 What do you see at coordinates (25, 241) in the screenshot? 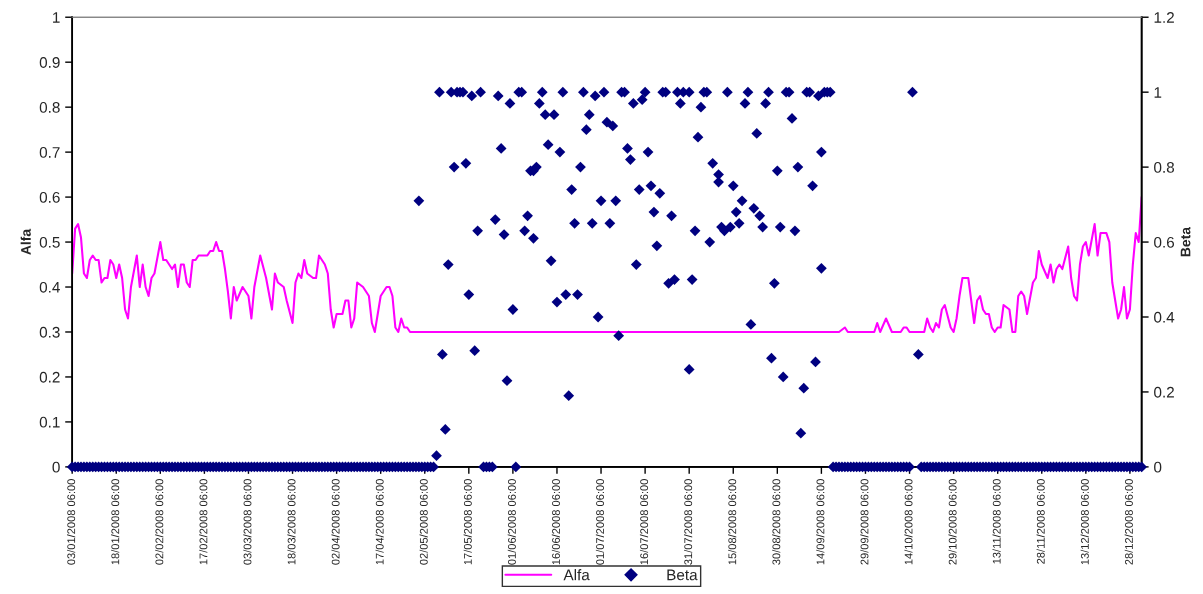
I see `y-axis-title: Alfa` at bounding box center [25, 241].